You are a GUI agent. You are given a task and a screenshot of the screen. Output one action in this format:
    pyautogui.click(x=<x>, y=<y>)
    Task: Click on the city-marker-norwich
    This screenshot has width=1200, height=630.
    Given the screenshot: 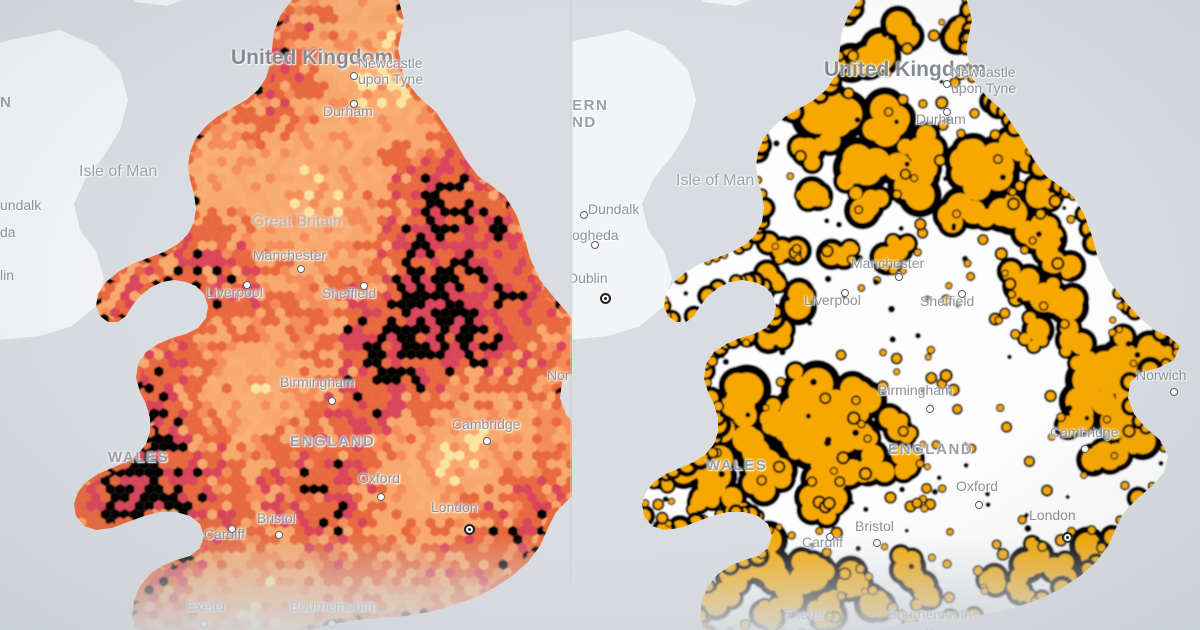 What is the action you would take?
    pyautogui.click(x=1174, y=392)
    